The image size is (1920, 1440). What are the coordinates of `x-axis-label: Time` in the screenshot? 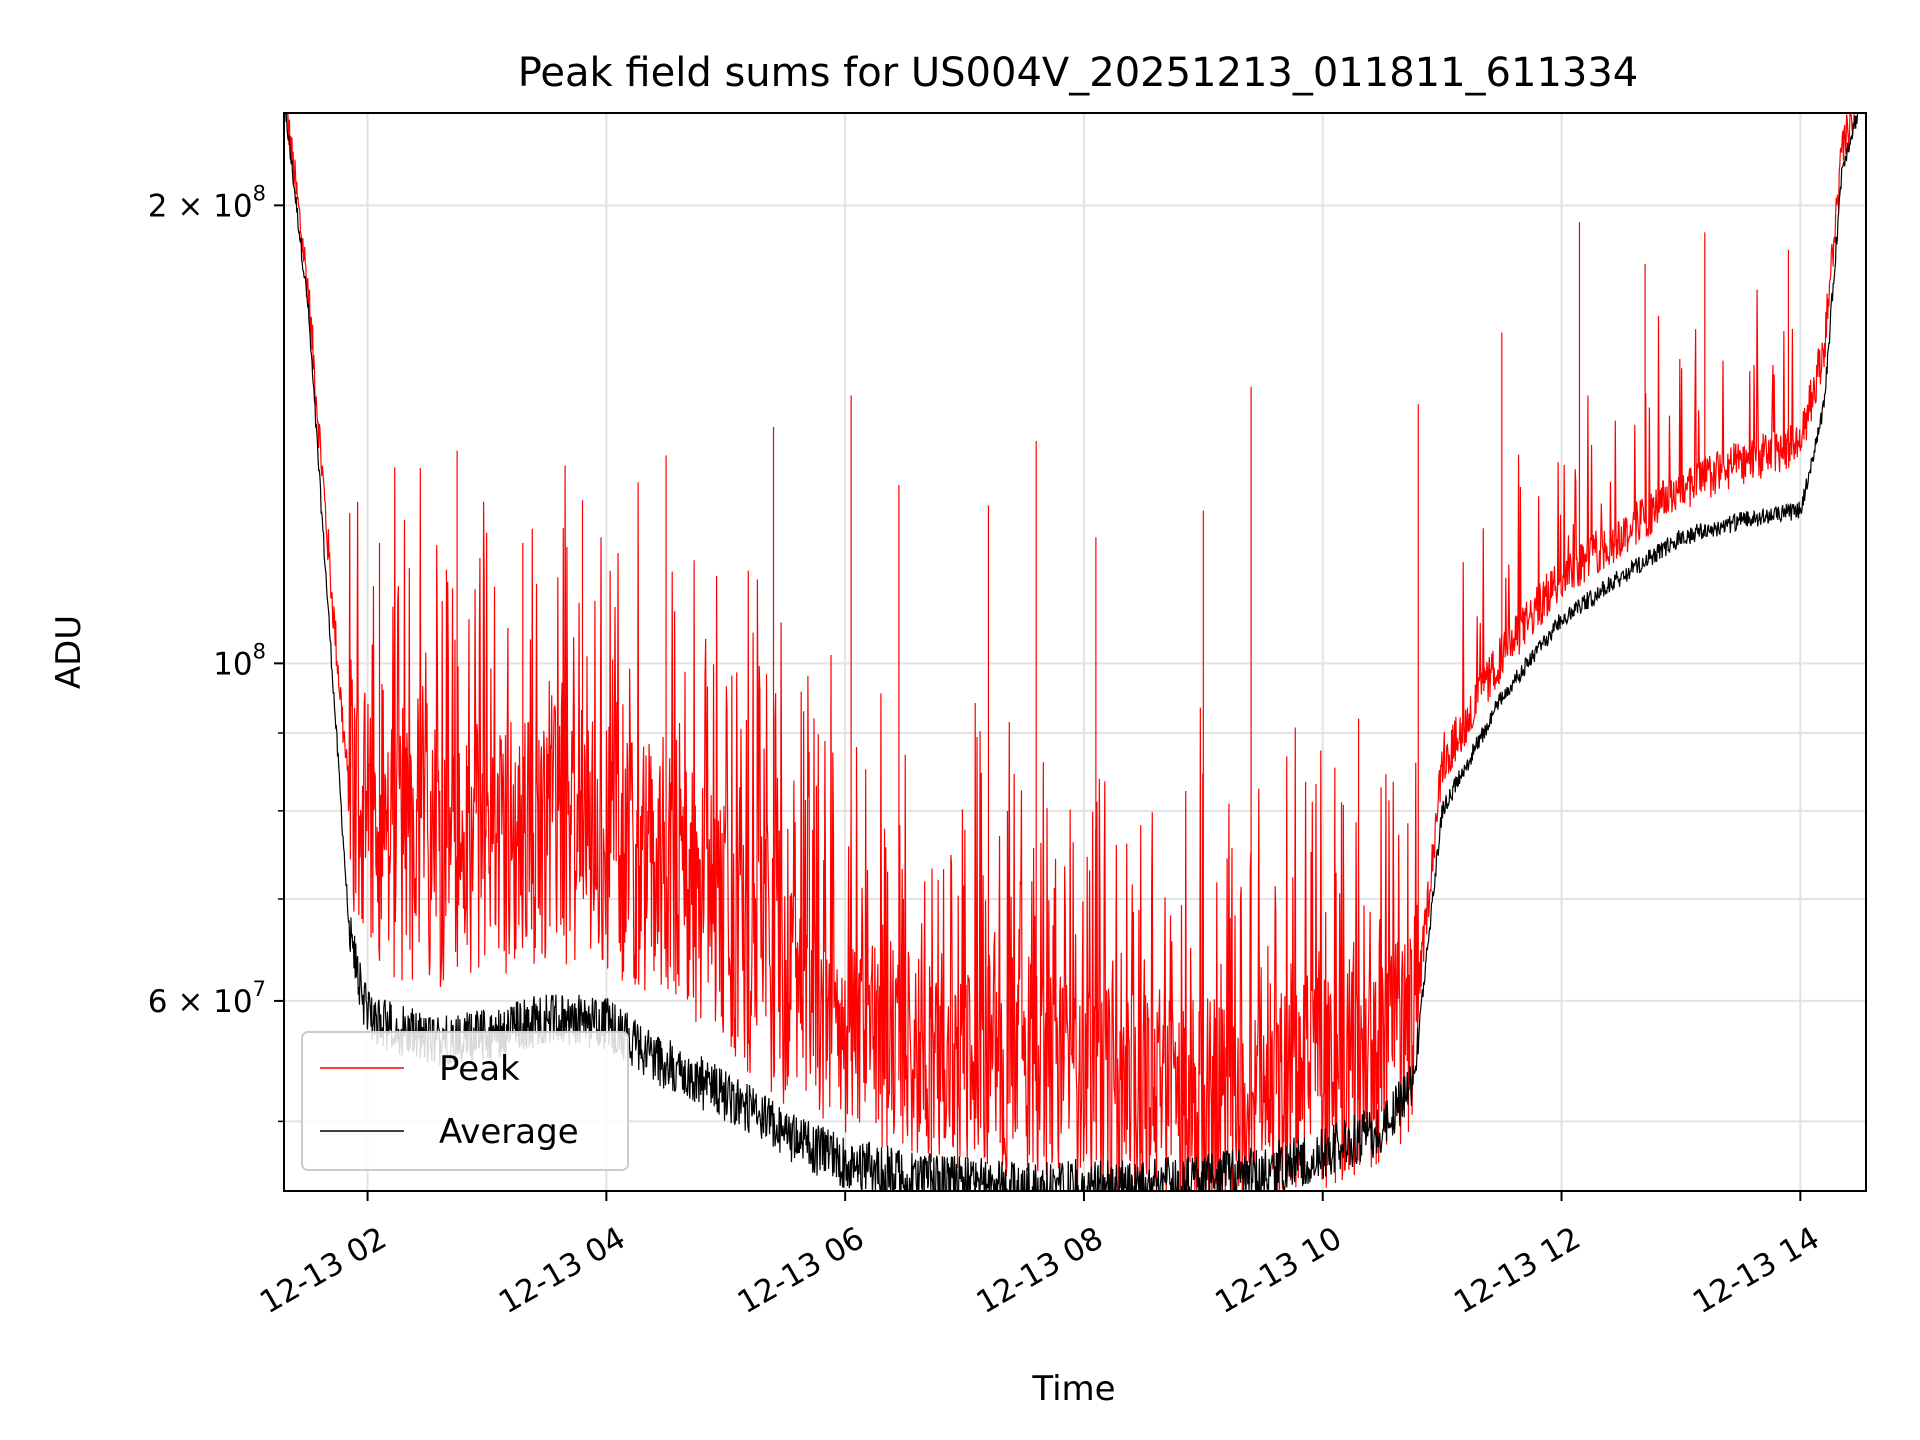 It's located at (1073, 1389).